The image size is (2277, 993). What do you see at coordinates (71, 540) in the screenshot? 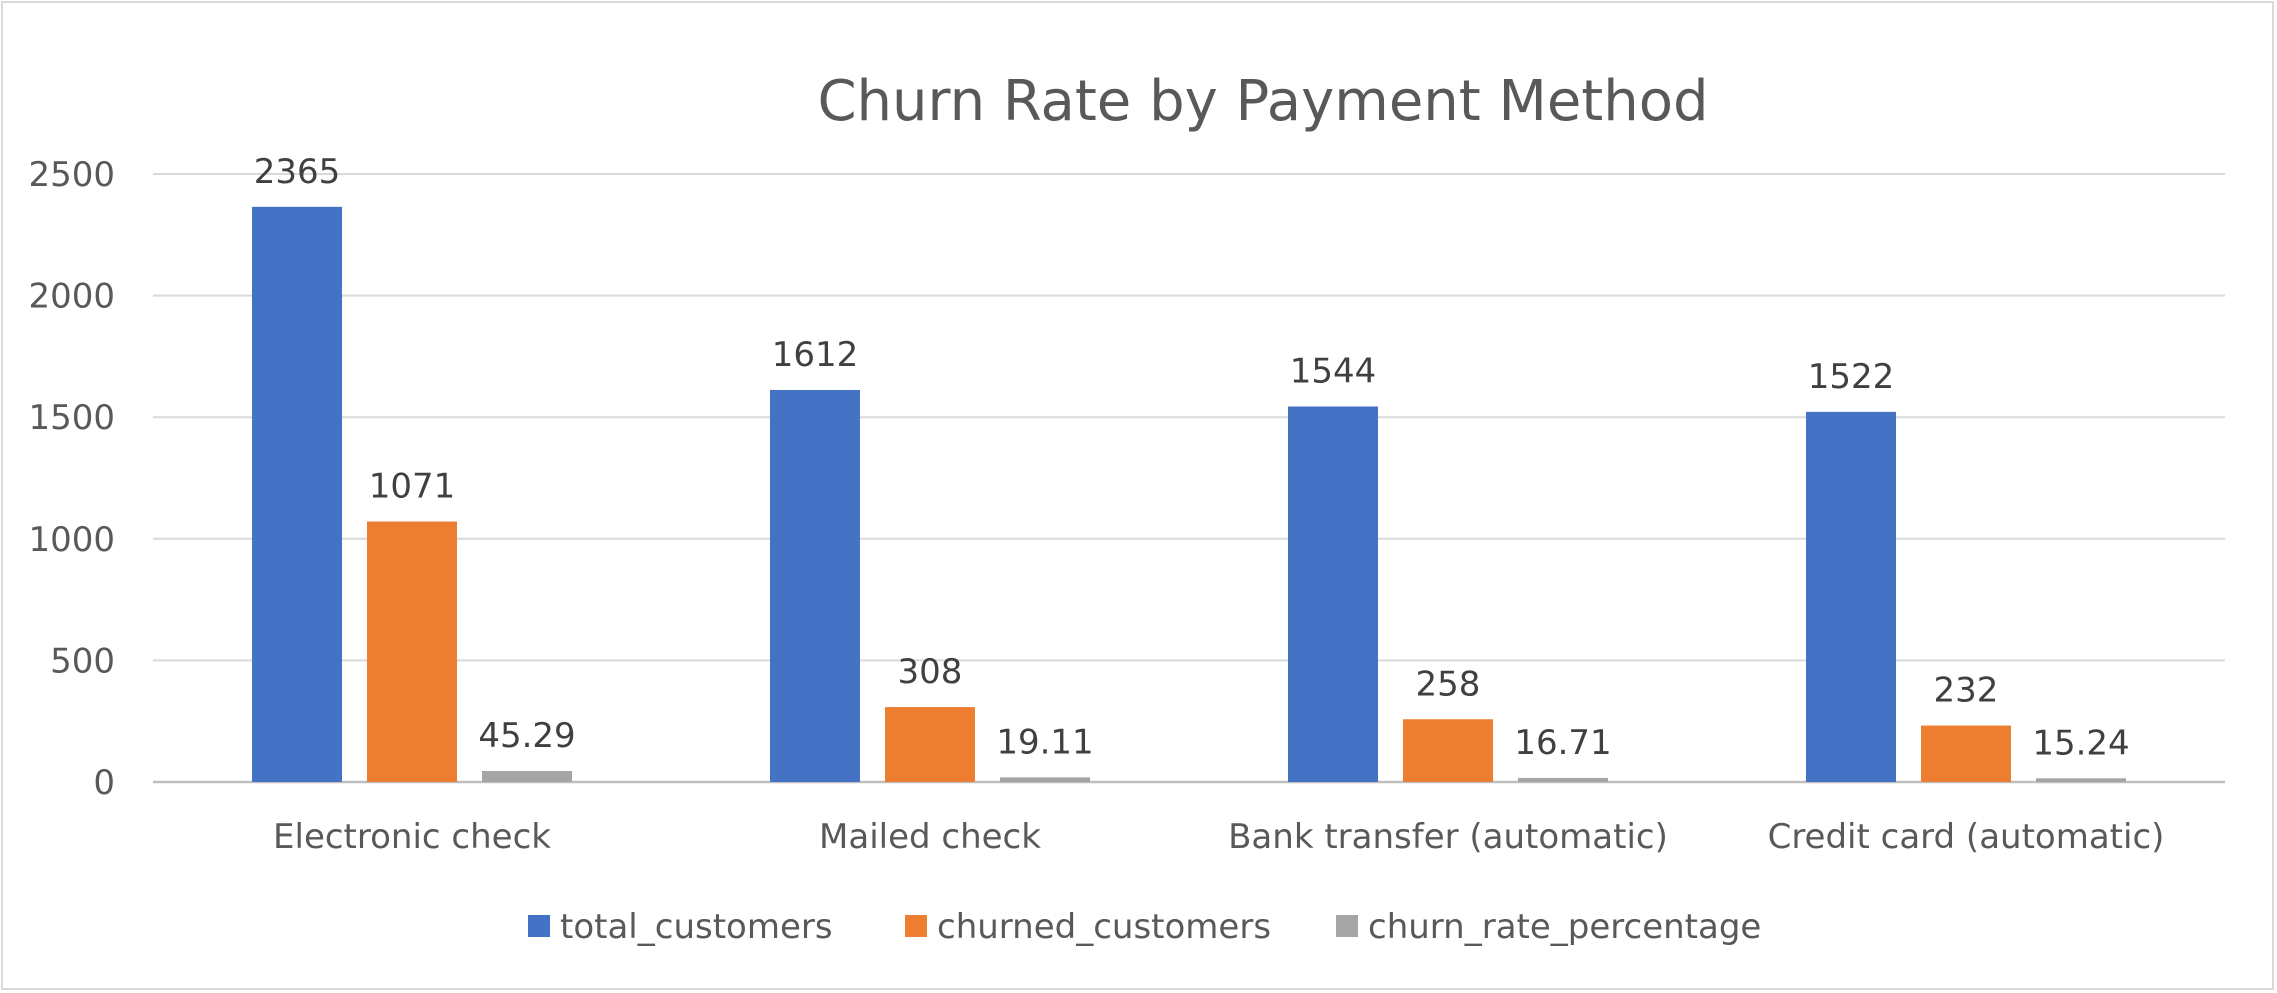
I see `y-tick-label: 1000` at bounding box center [71, 540].